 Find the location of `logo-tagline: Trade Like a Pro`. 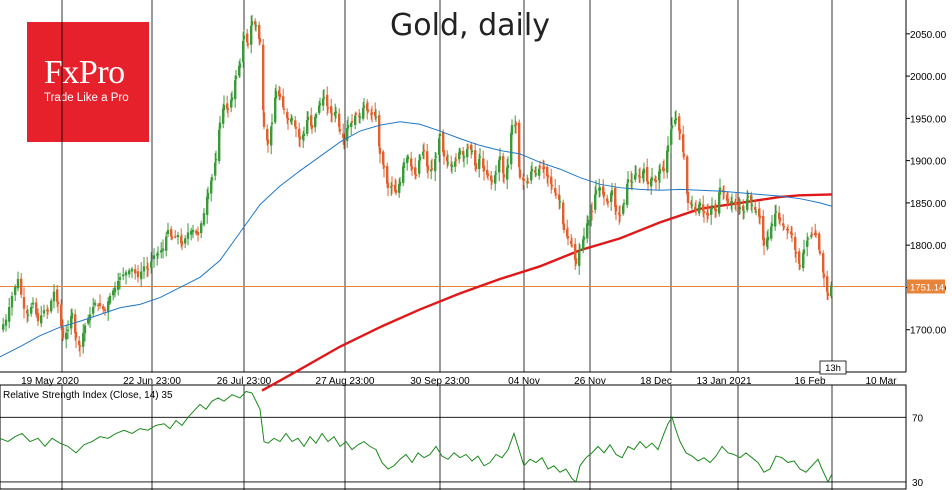

logo-tagline: Trade Like a Pro is located at coordinates (86, 98).